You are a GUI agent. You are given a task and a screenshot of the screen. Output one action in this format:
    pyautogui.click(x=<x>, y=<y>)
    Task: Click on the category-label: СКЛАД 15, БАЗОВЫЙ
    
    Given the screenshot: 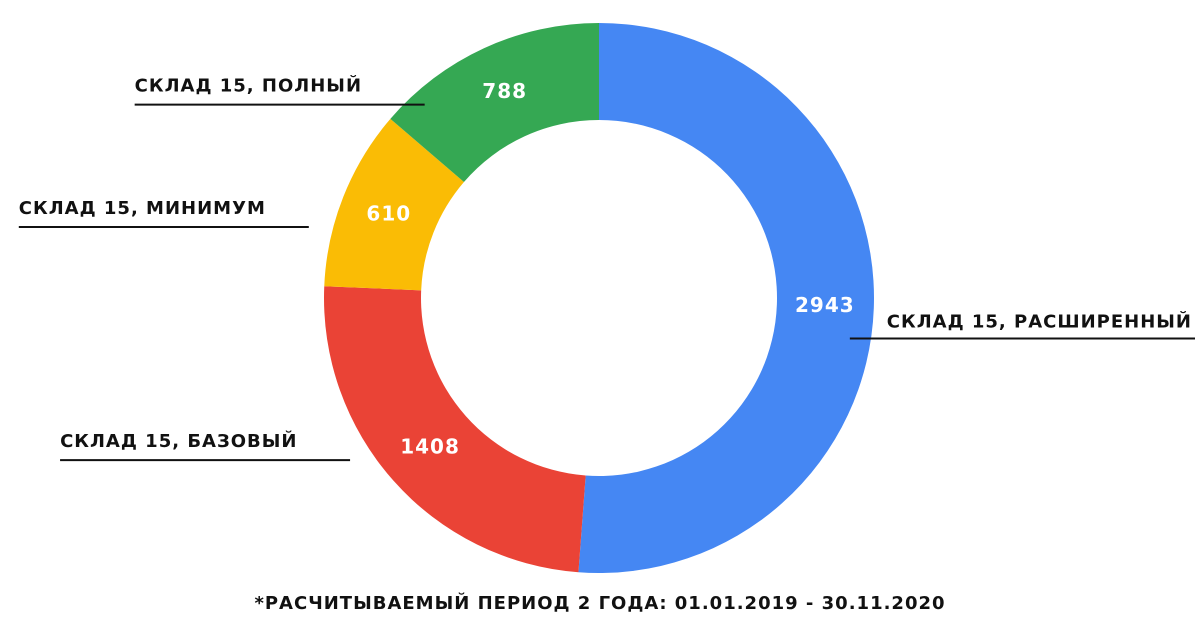 What is the action you would take?
    pyautogui.click(x=178, y=441)
    